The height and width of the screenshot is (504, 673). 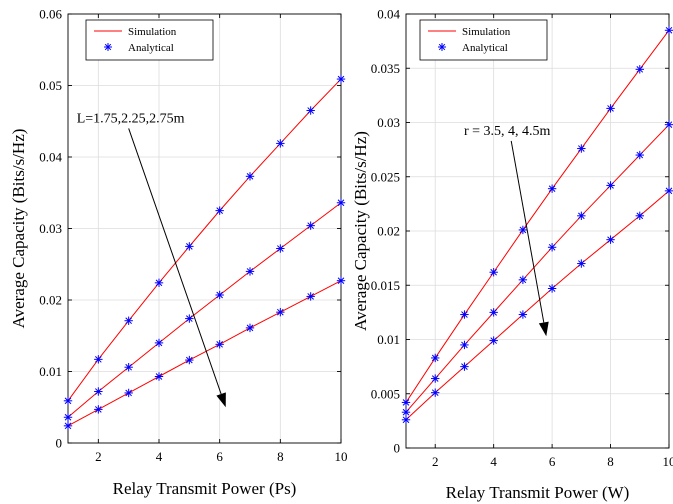 I want to click on y-tick-label: 0.025, so click(x=385, y=176).